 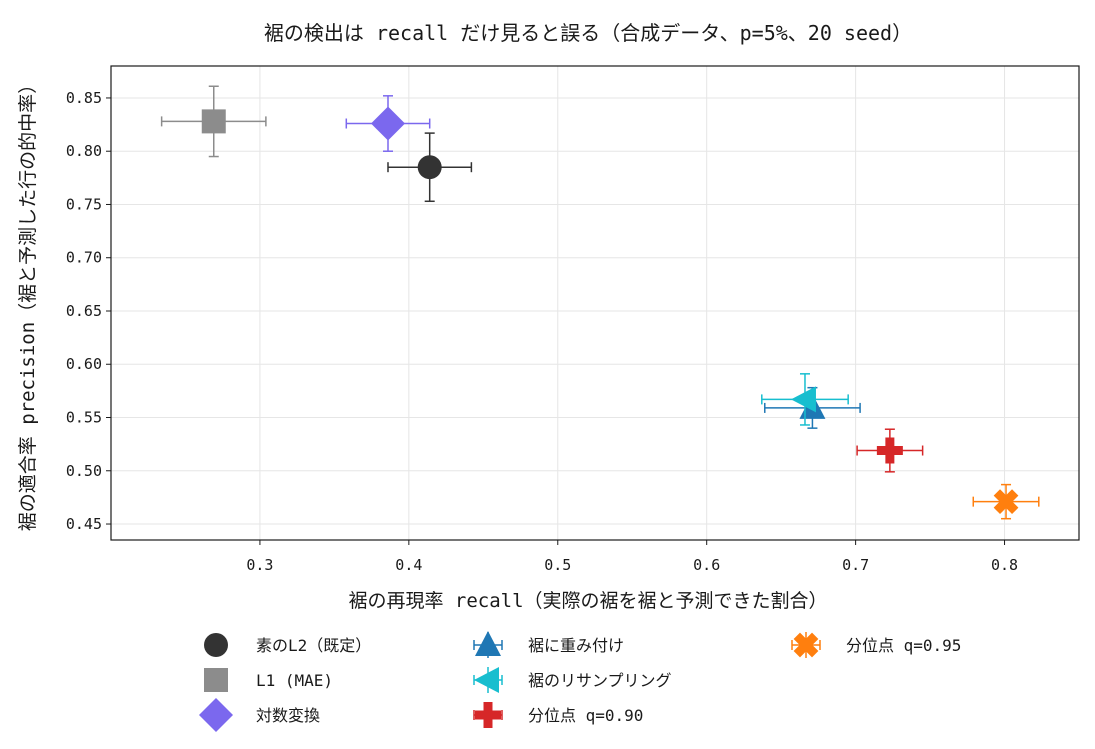 I want to click on legend-entry-6: 分位点 q=0.90, so click(x=558, y=715).